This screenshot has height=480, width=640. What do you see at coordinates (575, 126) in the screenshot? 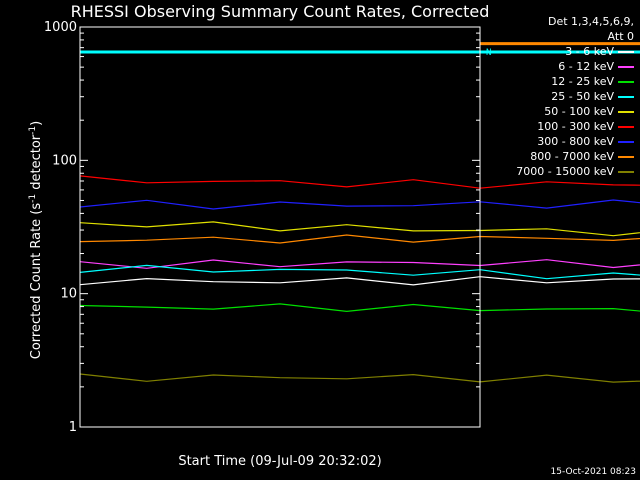
I see `legend-label: 100 - 300 keV` at bounding box center [575, 126].